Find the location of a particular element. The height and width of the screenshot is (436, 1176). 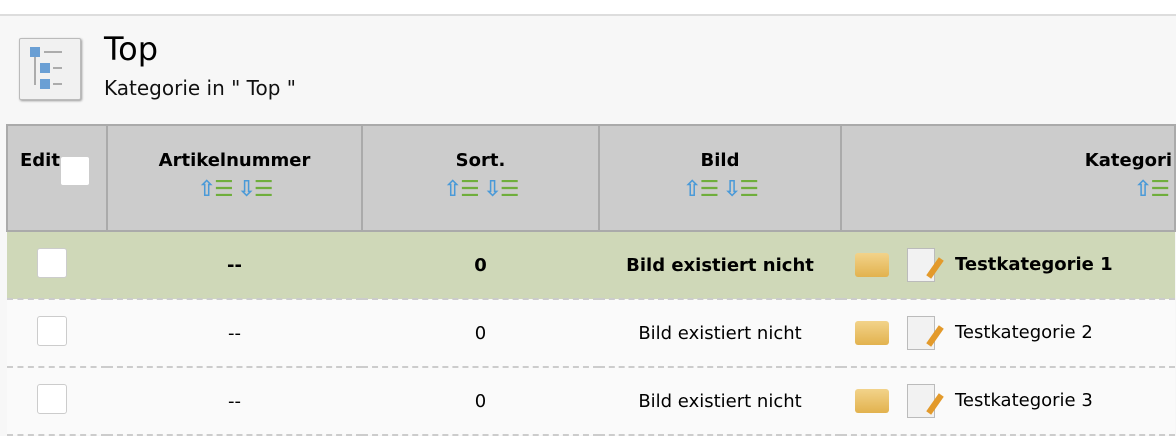

column-kategorie: Kategori ⇧☰ is located at coordinates (1008, 178).